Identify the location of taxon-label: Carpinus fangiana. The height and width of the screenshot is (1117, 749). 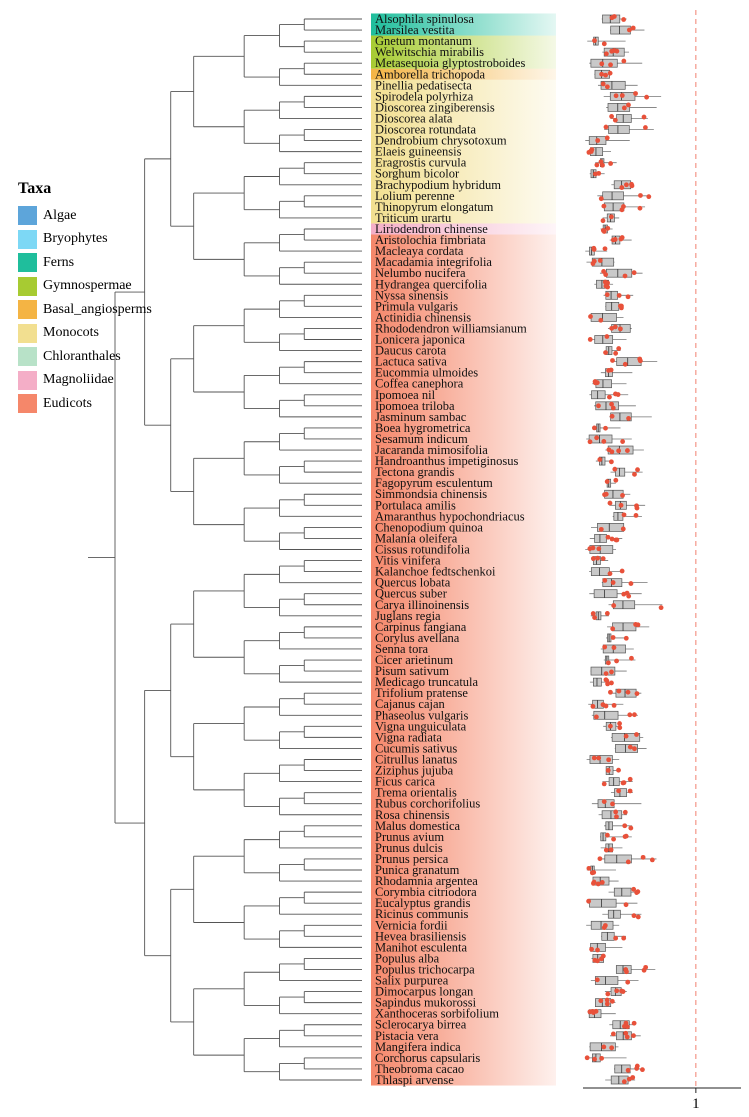
(421, 627).